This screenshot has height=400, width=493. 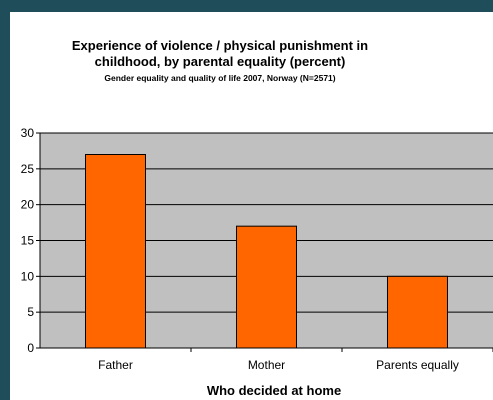 What do you see at coordinates (266, 287) in the screenshot?
I see `bar-mother` at bounding box center [266, 287].